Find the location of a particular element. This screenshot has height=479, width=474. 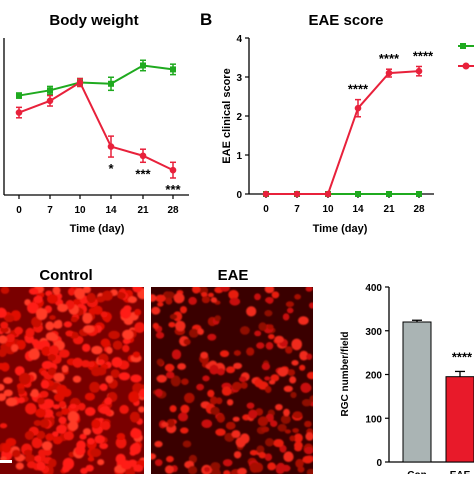

eae-score-point is located at coordinates (358, 194).